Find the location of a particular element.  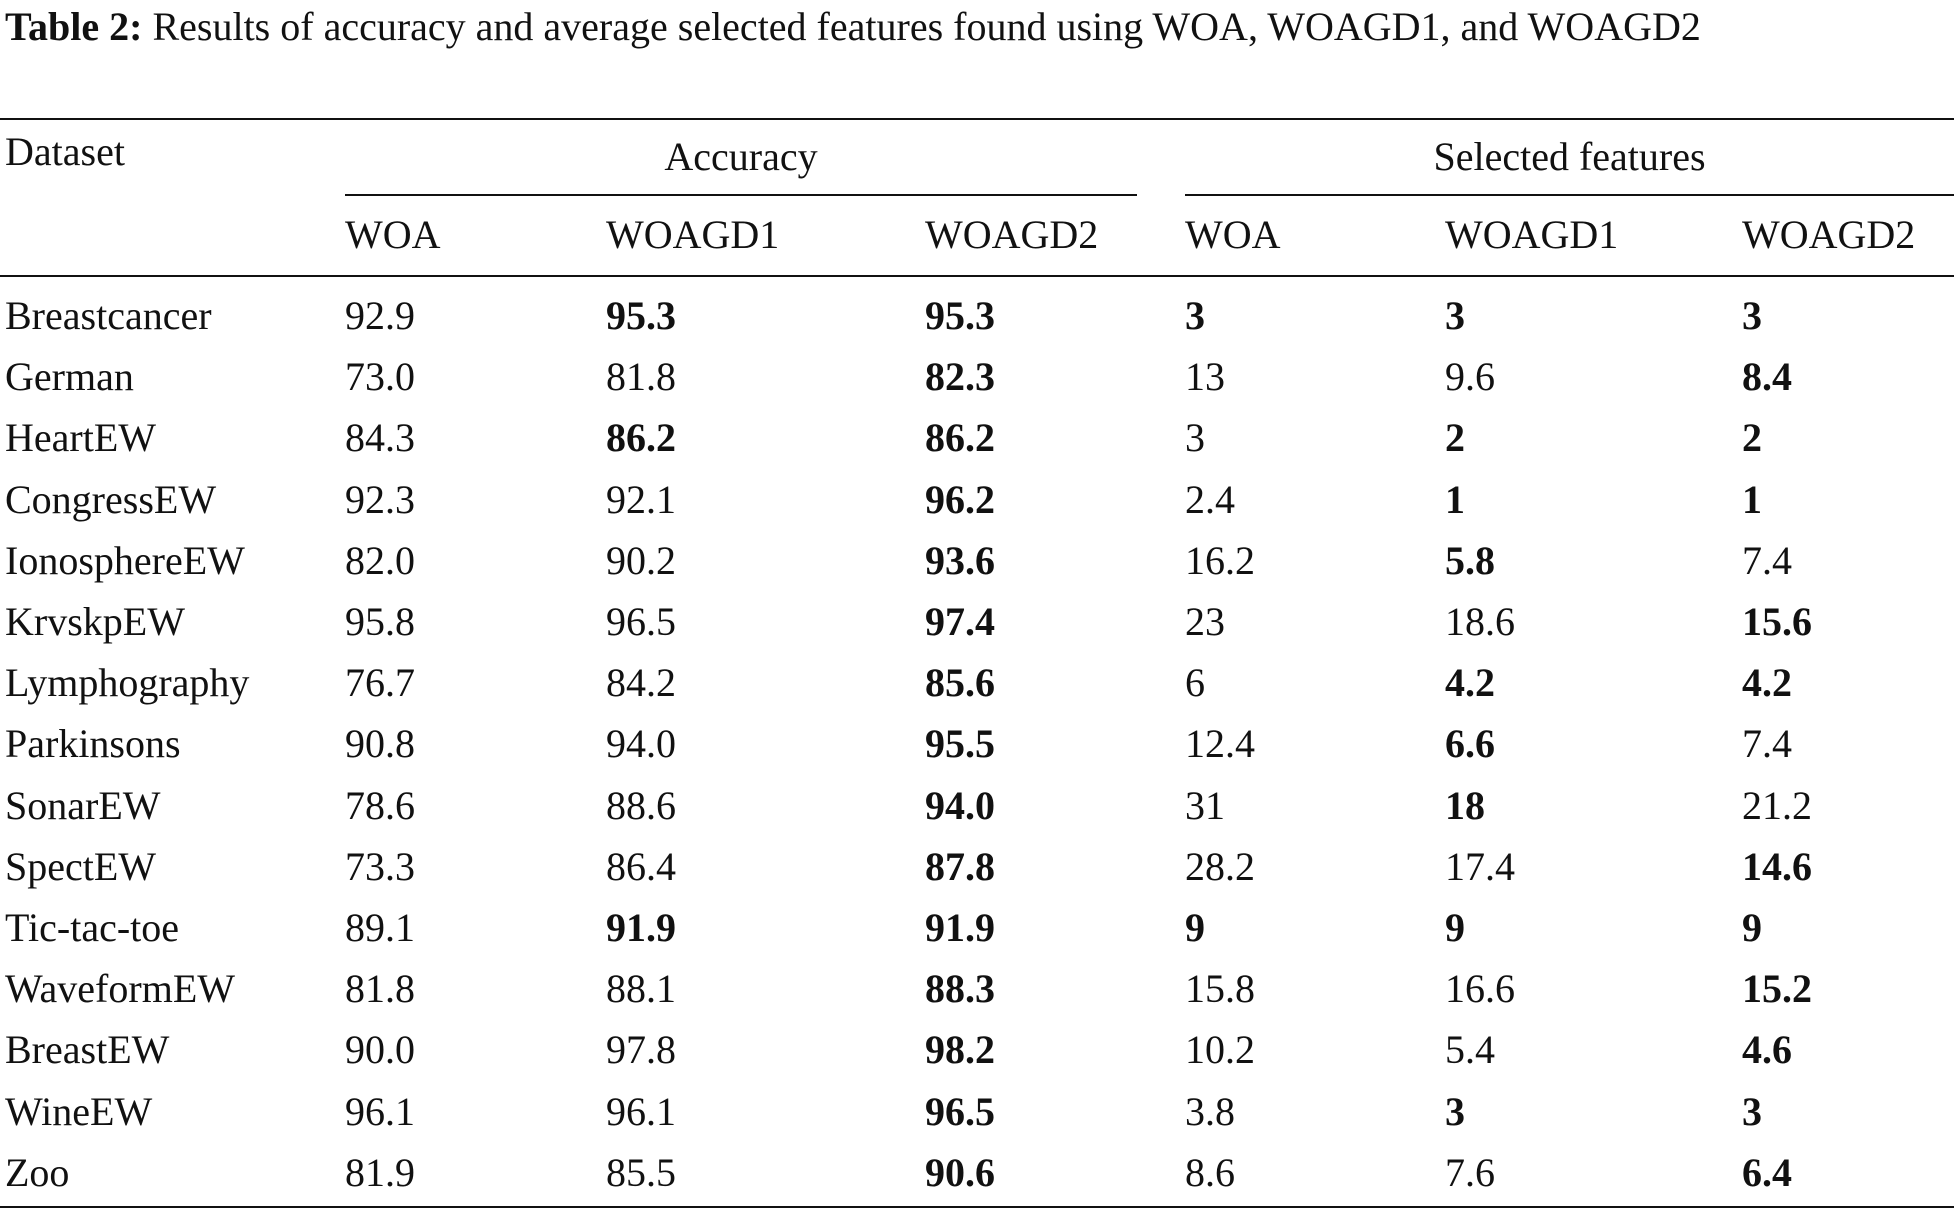

woagd2-features-cell: 9 is located at coordinates (1752, 927).